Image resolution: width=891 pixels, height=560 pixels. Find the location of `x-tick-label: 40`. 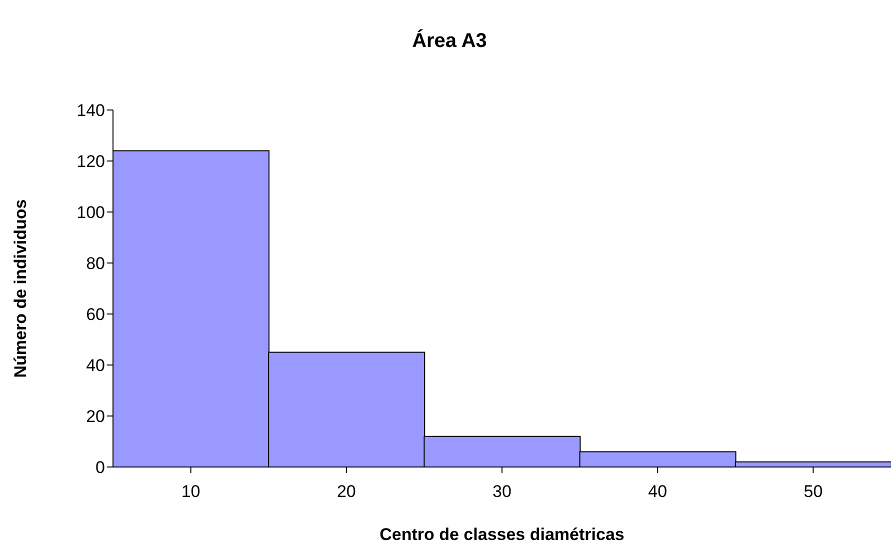

x-tick-label: 40 is located at coordinates (658, 492).